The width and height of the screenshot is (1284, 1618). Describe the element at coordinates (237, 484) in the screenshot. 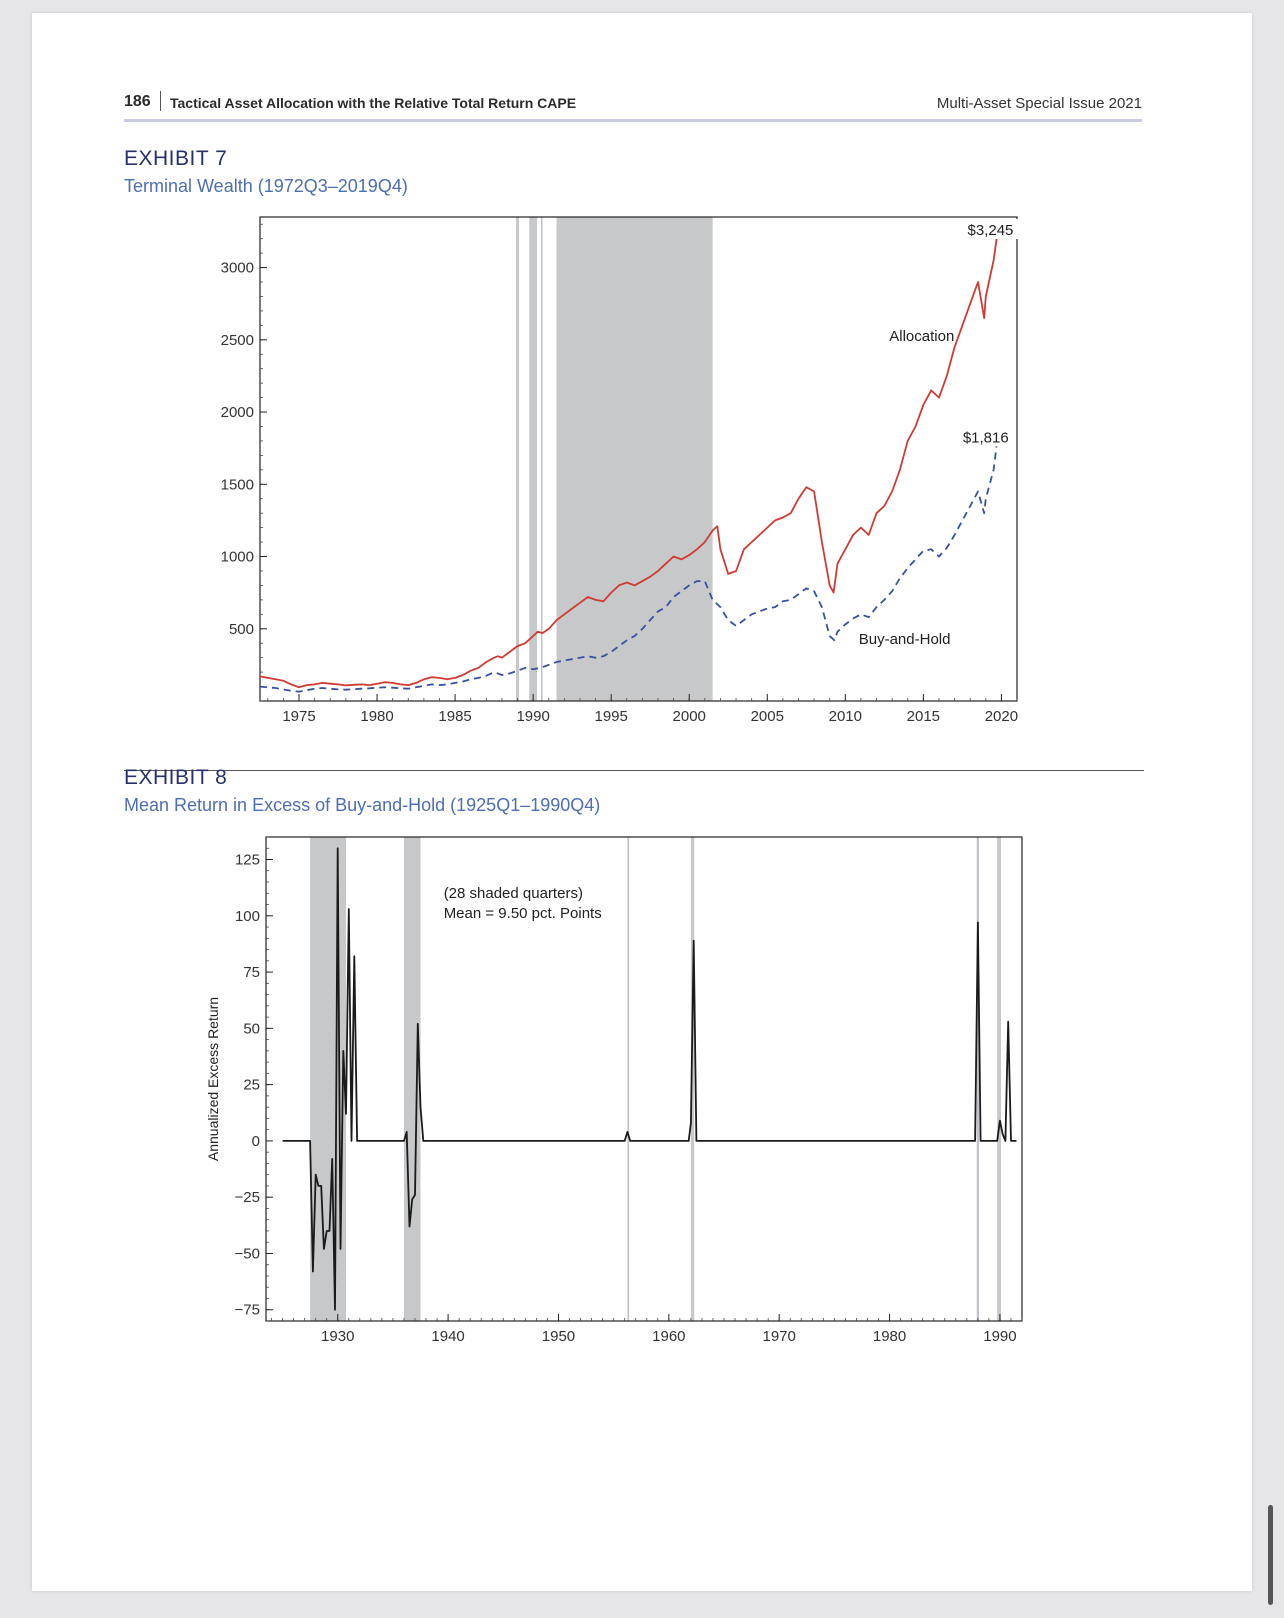

I see `y-tick-label: 1500` at that location.